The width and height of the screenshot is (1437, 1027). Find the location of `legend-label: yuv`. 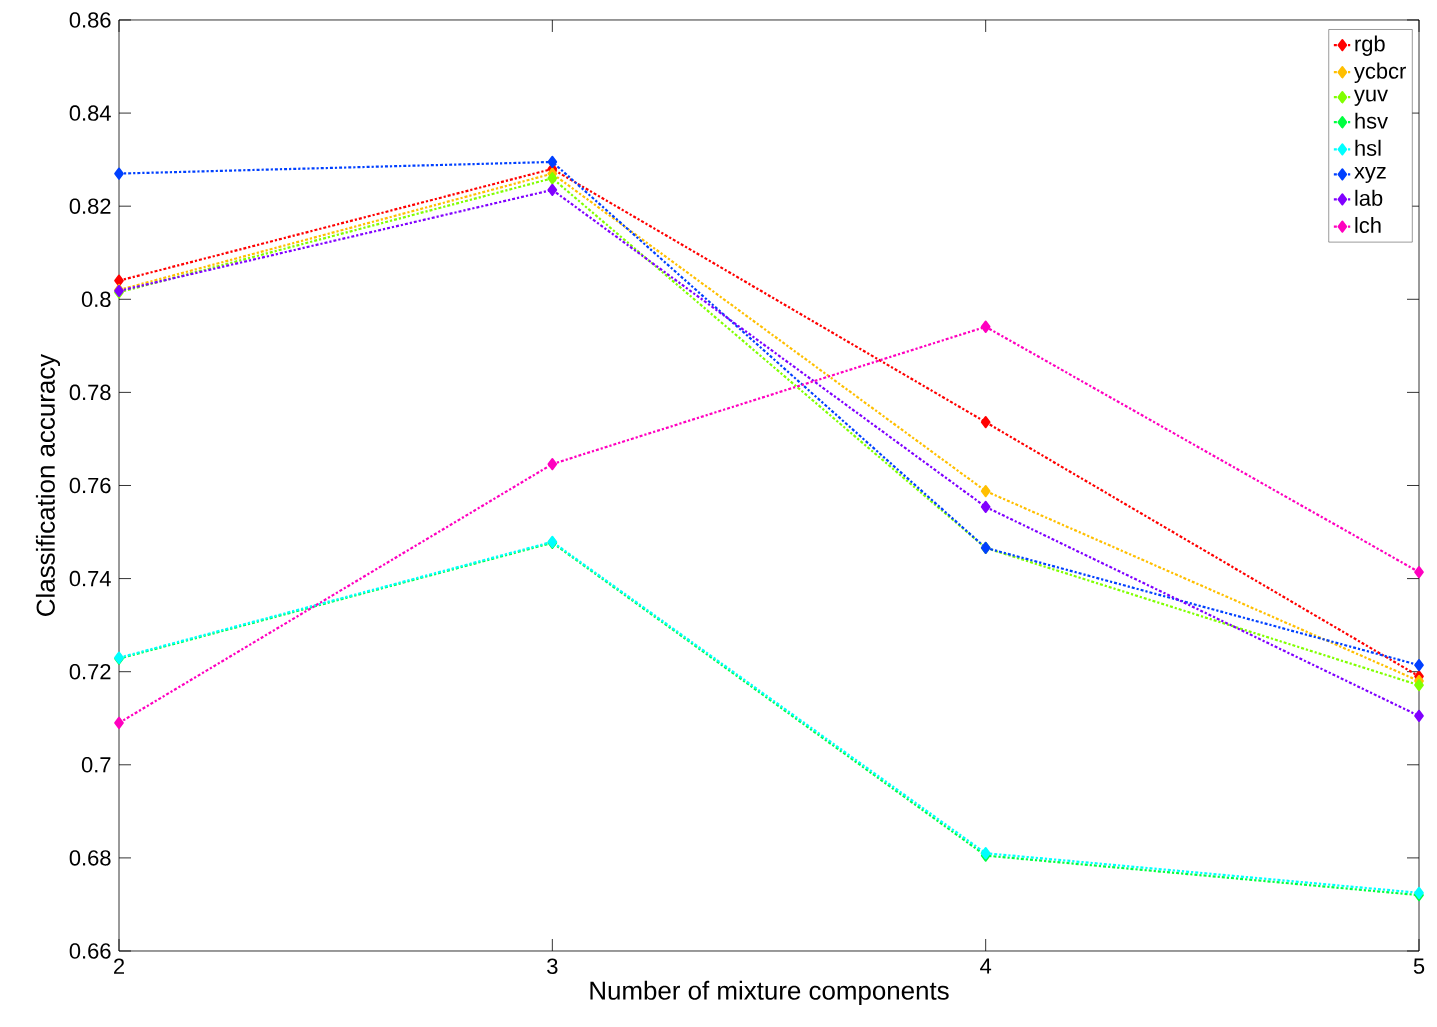

legend-label: yuv is located at coordinates (1371, 97).